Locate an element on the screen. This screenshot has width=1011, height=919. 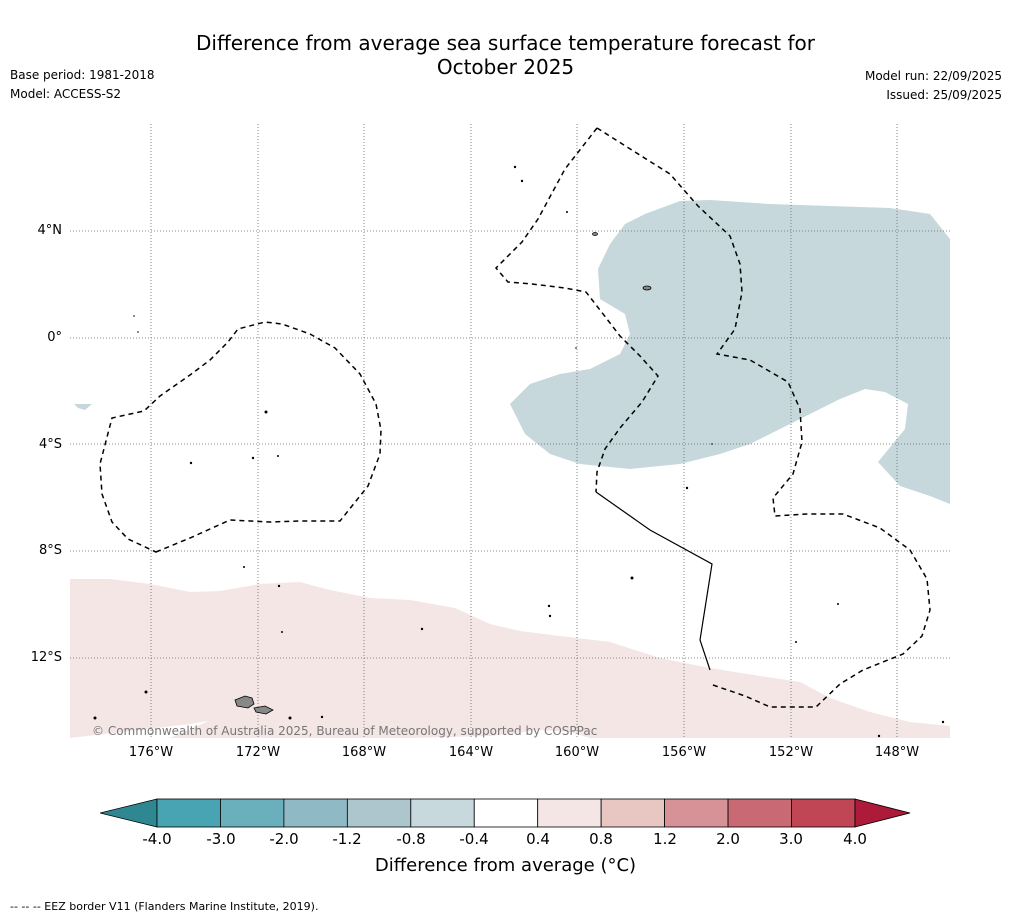
issued-date: Issued: 25/09/2025 is located at coordinates (944, 95).